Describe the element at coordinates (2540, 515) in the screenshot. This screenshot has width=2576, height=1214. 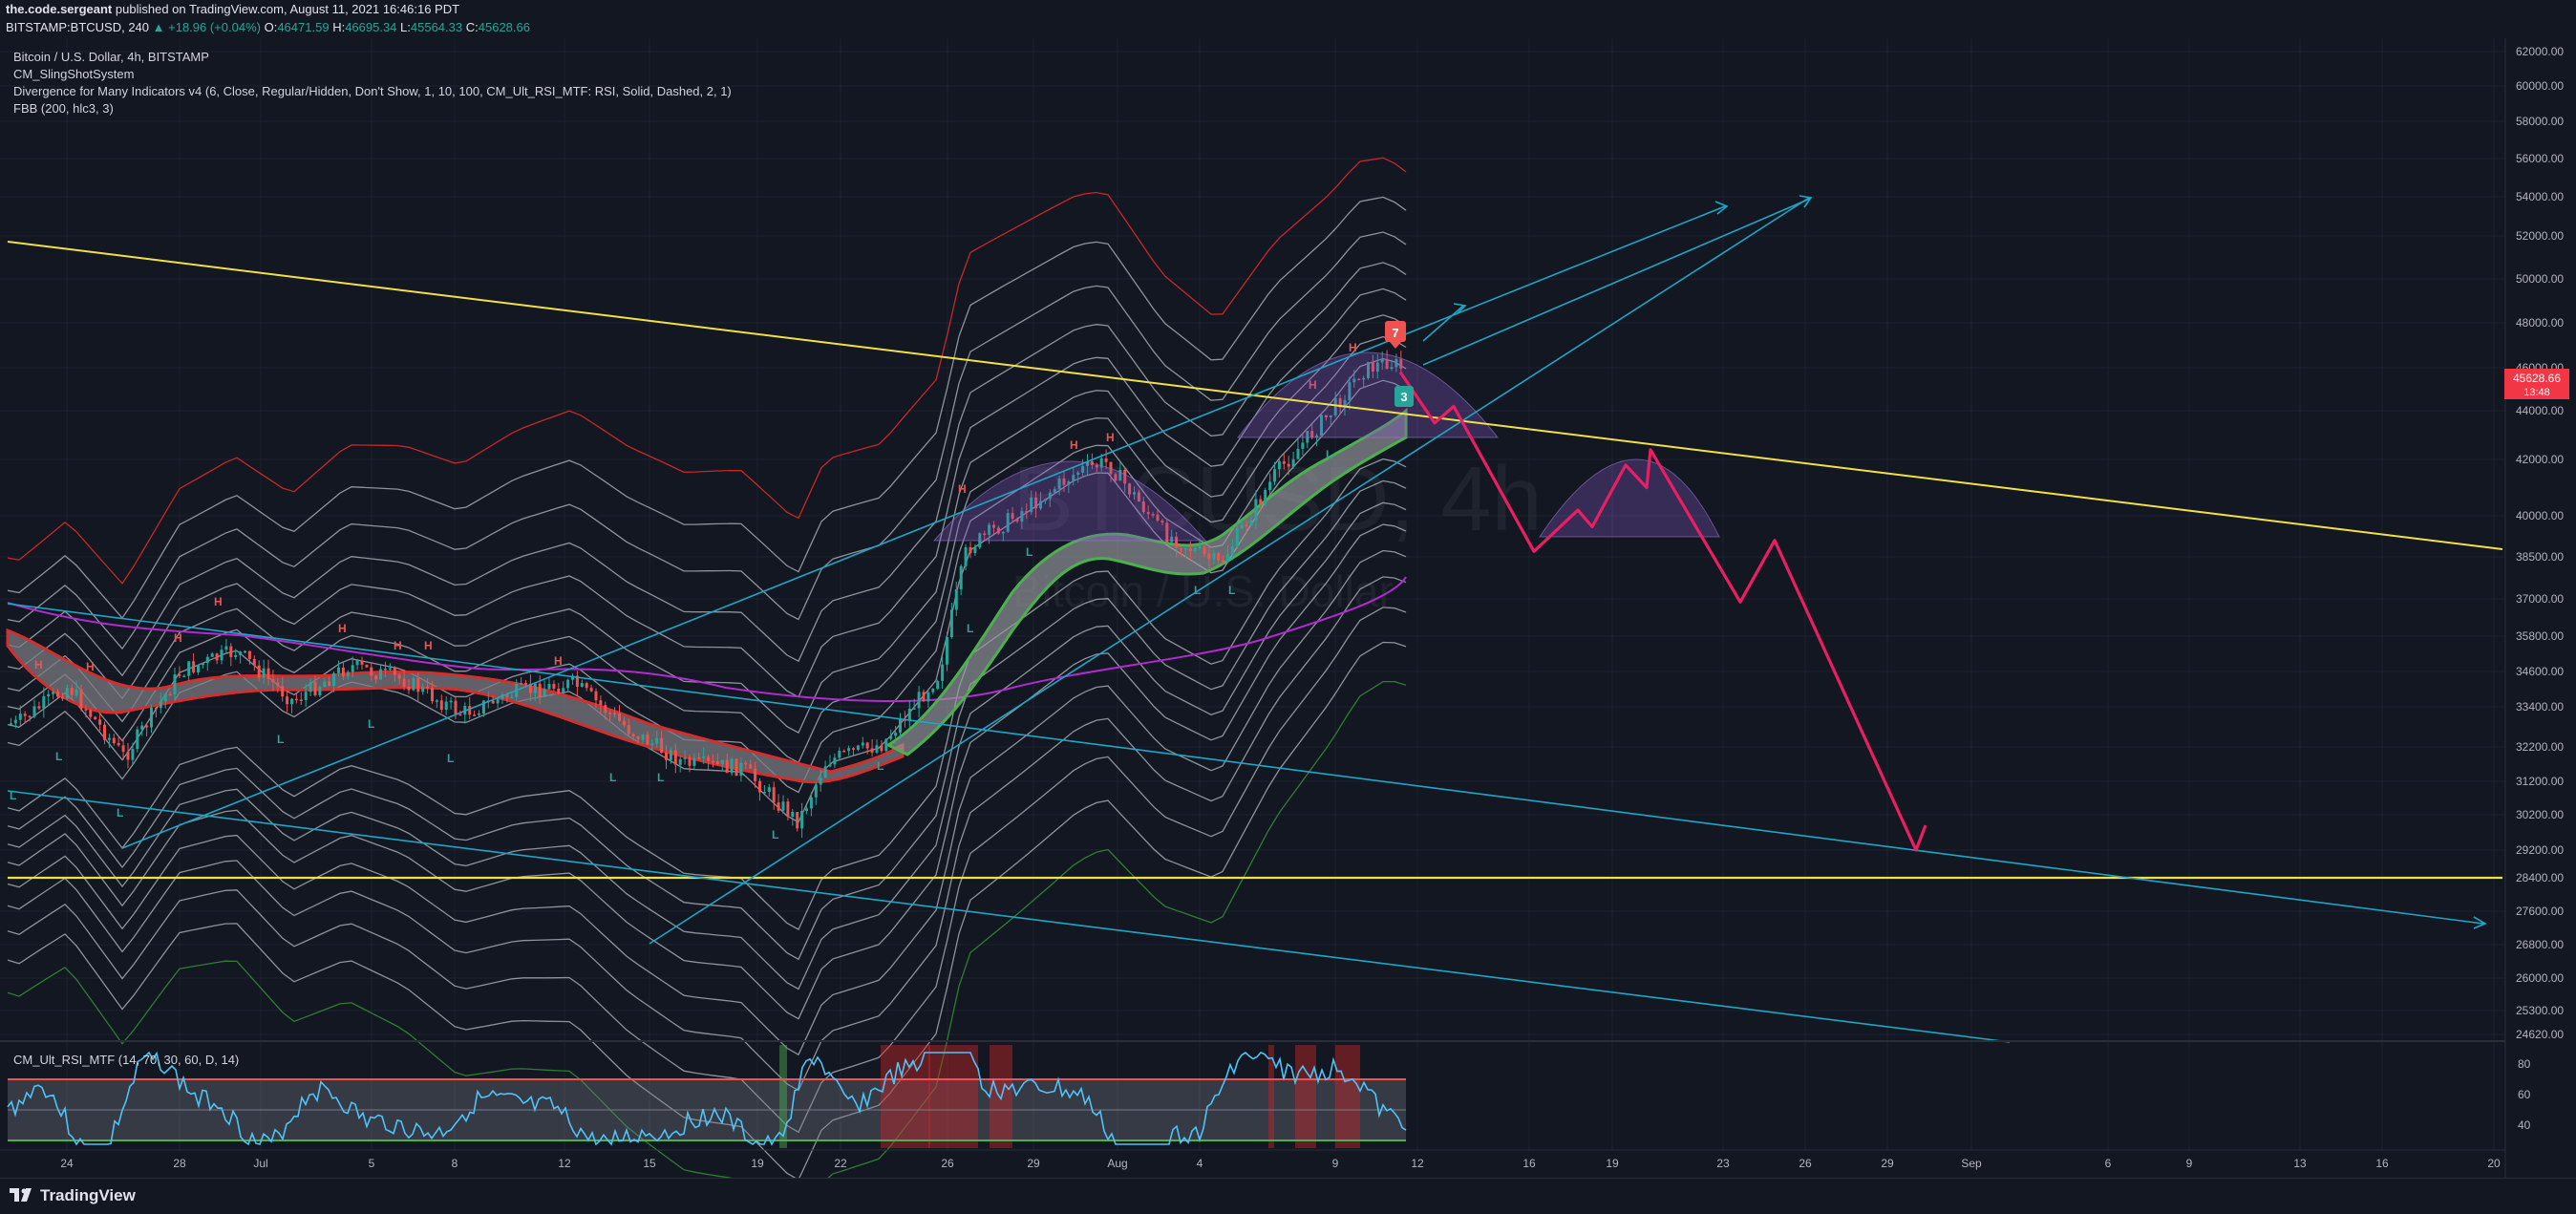
I see `price-tick-label: 40000.00` at that location.